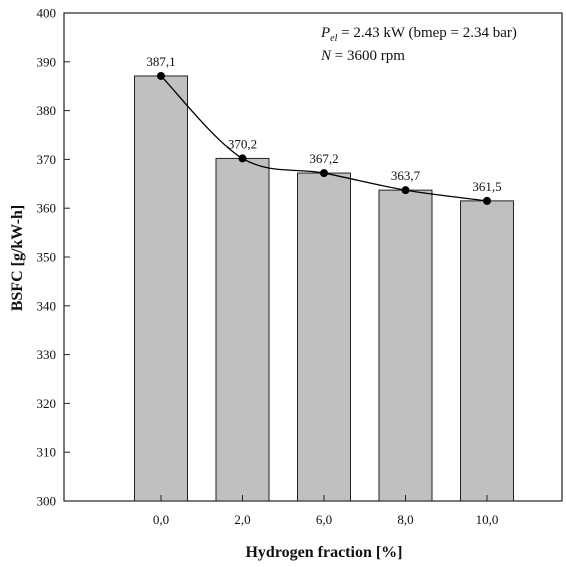  I want to click on y-tick-label: 300, so click(47, 501).